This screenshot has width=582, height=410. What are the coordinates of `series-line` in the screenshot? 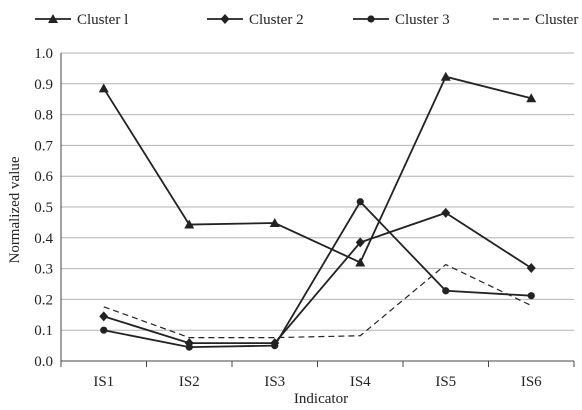 It's located at (317, 301).